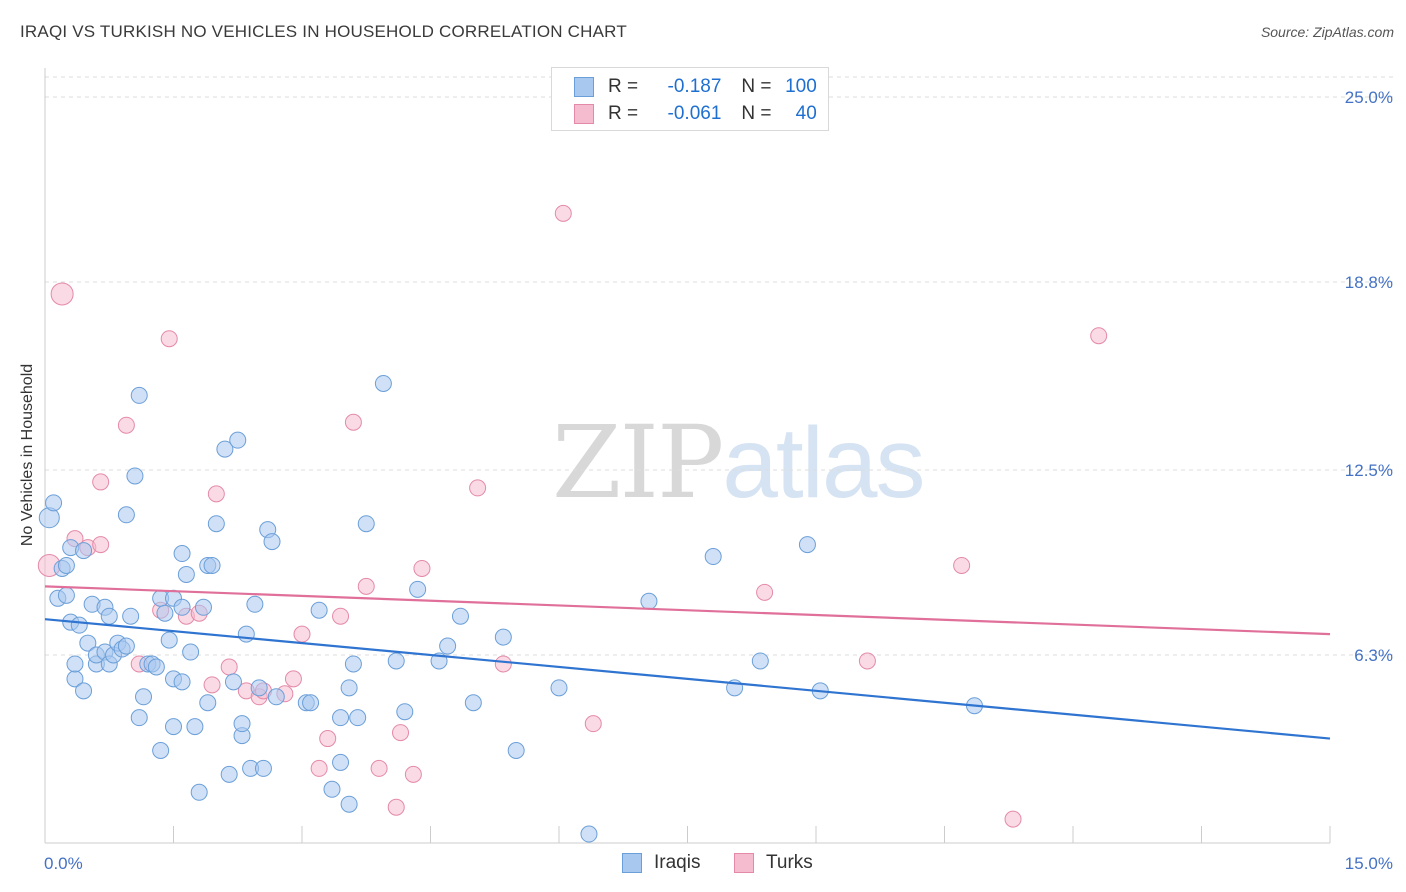 Image resolution: width=1406 pixels, height=892 pixels. What do you see at coordinates (823, 463) in the screenshot?
I see `watermark-atlas: atlas` at bounding box center [823, 463].